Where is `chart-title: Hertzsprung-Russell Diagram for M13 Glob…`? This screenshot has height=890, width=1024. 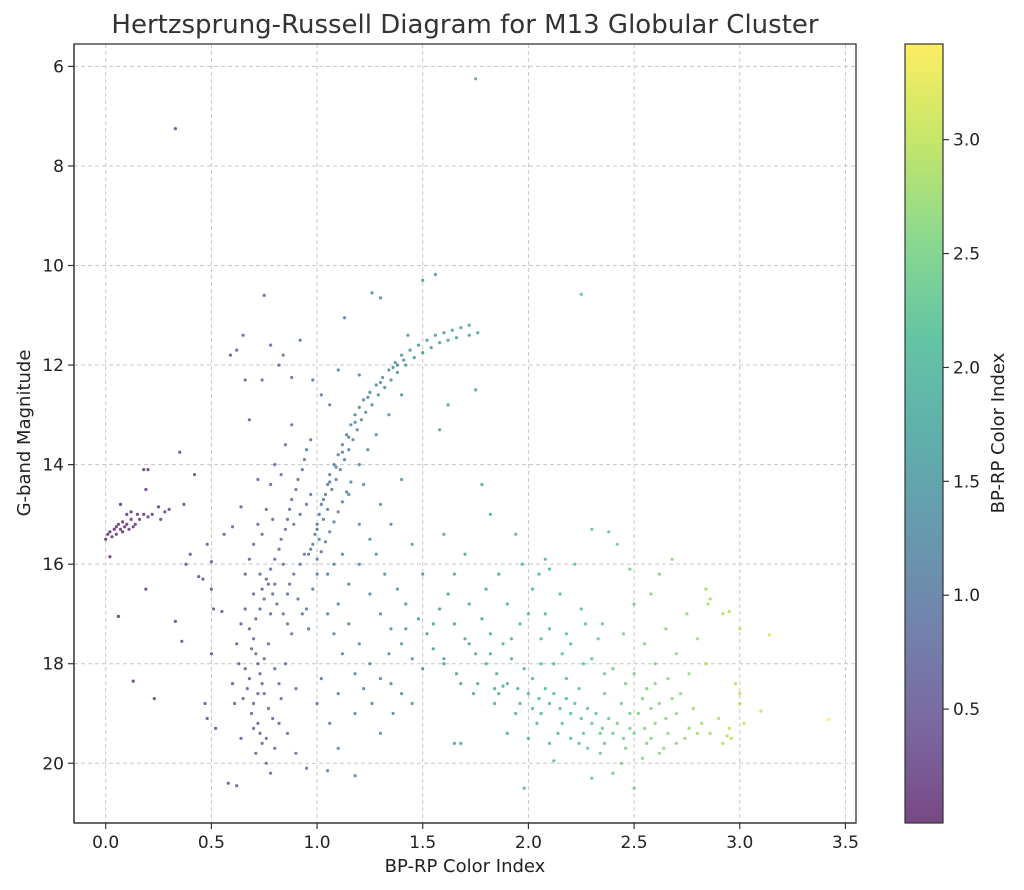 chart-title: Hertzsprung-Russell Diagram for M13 Glob… is located at coordinates (464, 25).